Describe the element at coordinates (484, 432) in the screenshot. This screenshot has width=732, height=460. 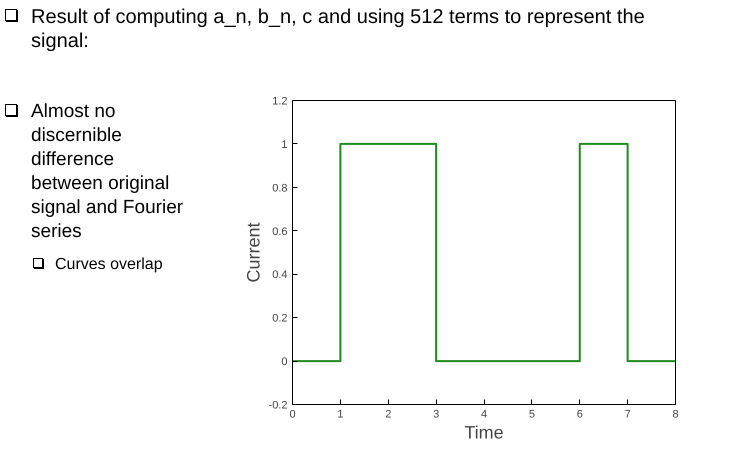
I see `x-axis-title: Time` at that location.